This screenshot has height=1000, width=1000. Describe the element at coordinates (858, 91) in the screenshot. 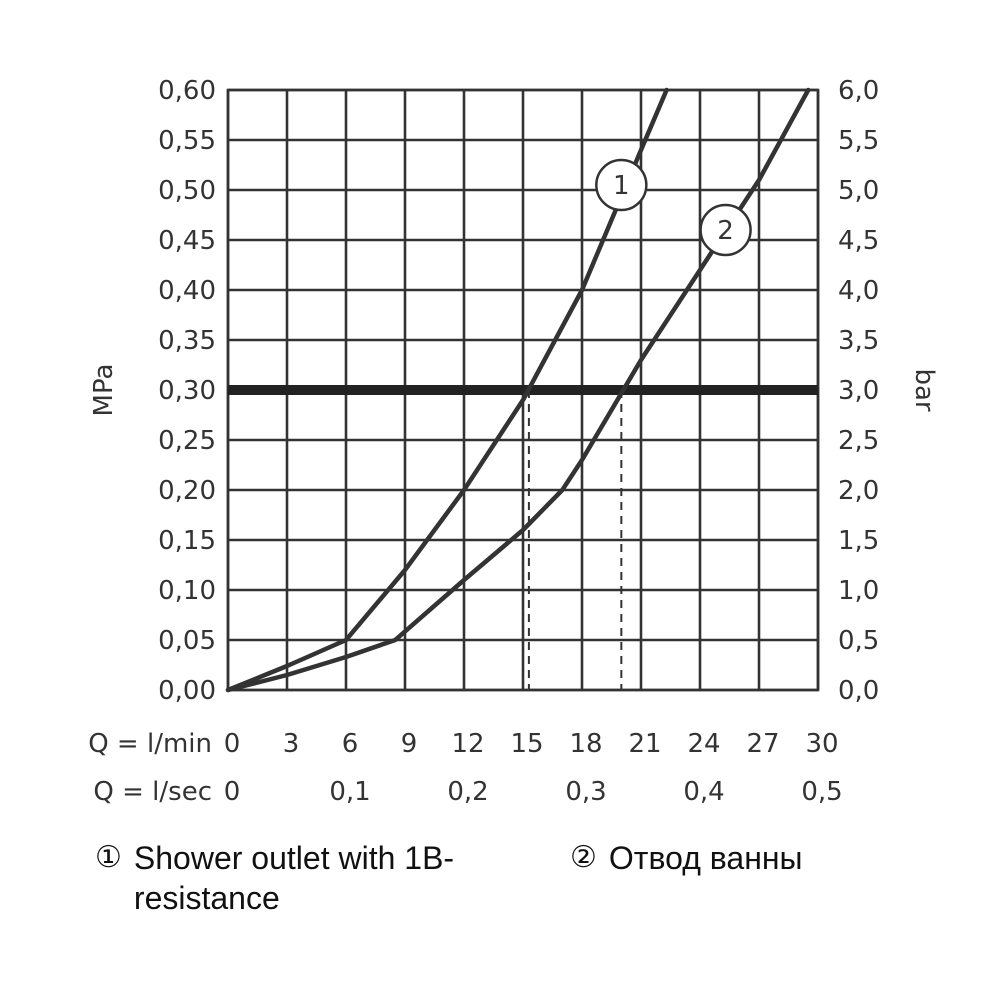

I see `y-tick-label-right: 6,0` at that location.